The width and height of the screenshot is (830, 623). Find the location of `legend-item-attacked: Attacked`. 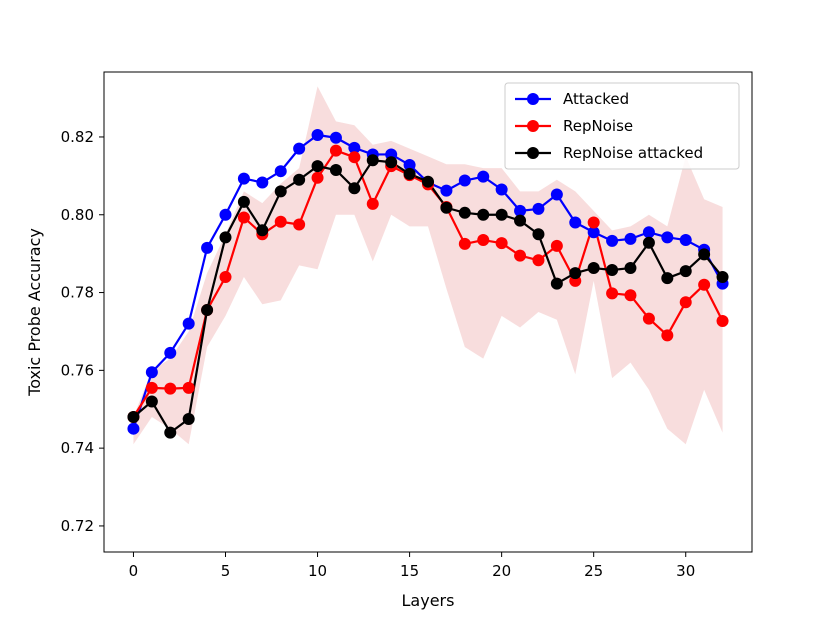

legend-item-attacked: Attacked is located at coordinates (572, 99).